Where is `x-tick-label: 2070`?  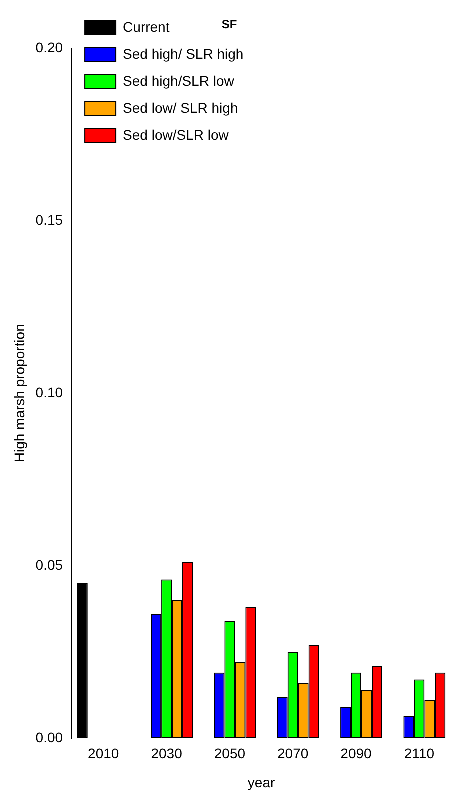
x-tick-label: 2070 is located at coordinates (293, 754).